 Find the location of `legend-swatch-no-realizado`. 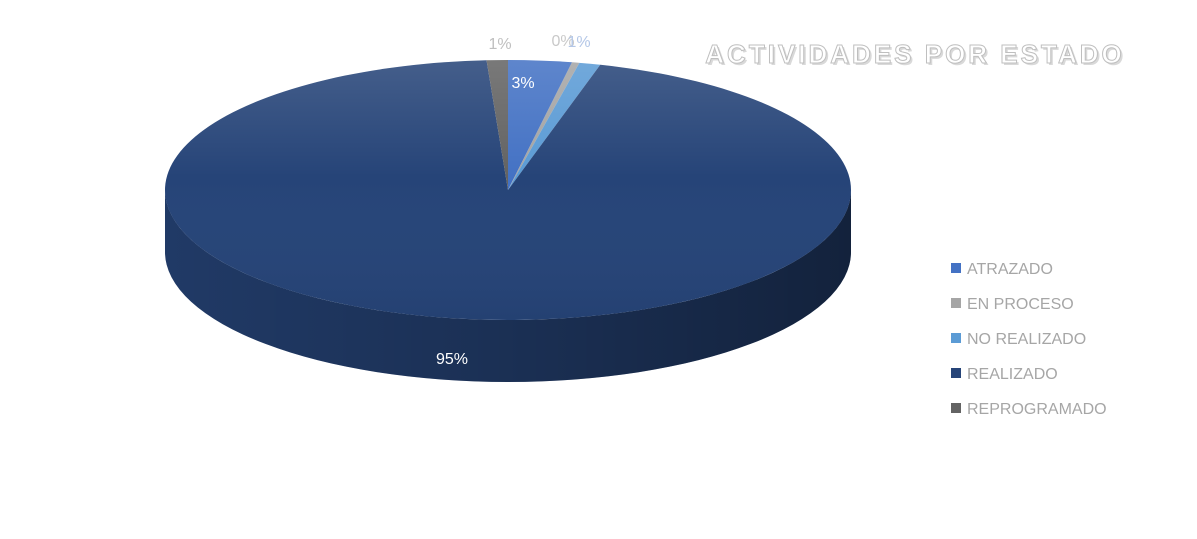

legend-swatch-no-realizado is located at coordinates (956, 338).